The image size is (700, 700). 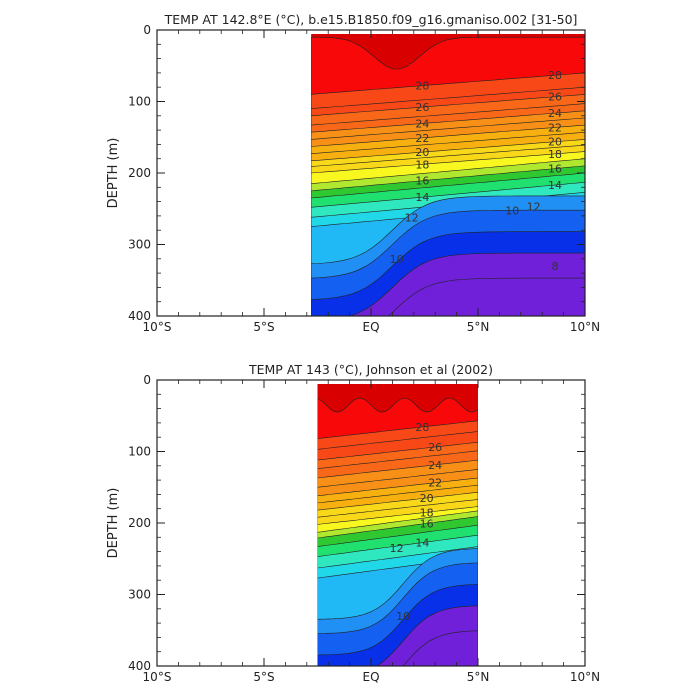 What do you see at coordinates (555, 266) in the screenshot?
I see `contour-label: 8` at bounding box center [555, 266].